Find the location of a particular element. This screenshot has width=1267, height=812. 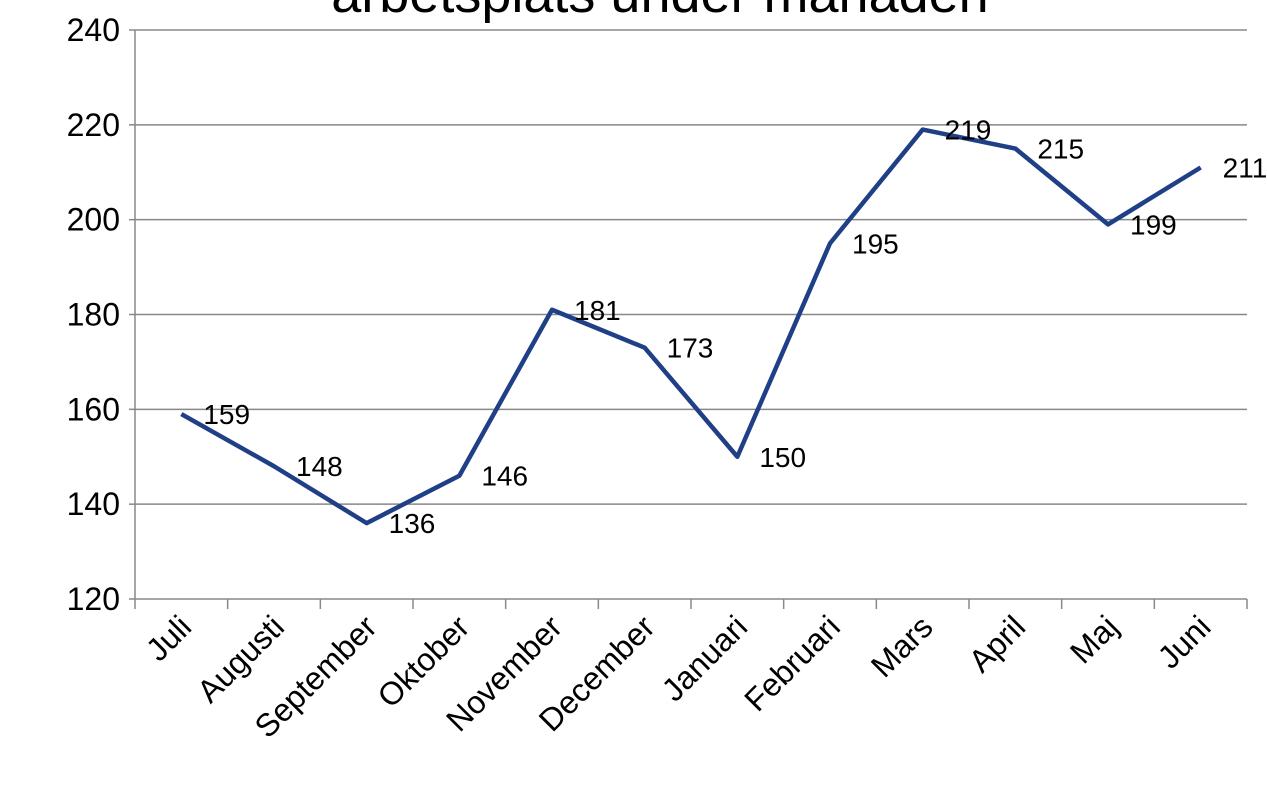

data-label: 219 is located at coordinates (968, 130).